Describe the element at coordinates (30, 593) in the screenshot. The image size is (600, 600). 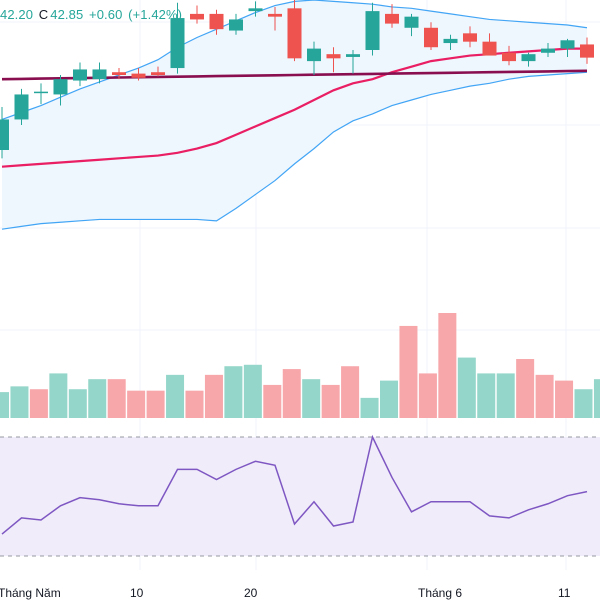
I see `x-tick-label: Tháng Năm` at that location.